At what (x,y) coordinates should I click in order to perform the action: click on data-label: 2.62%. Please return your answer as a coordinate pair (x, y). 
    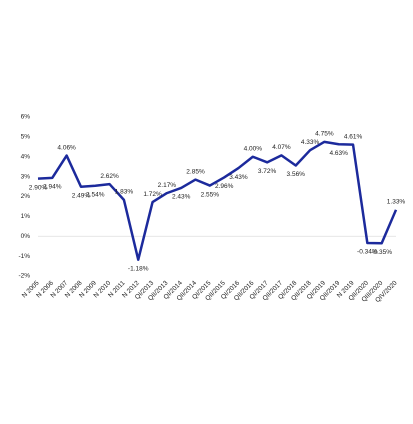
    Looking at the image, I should click on (109, 176).